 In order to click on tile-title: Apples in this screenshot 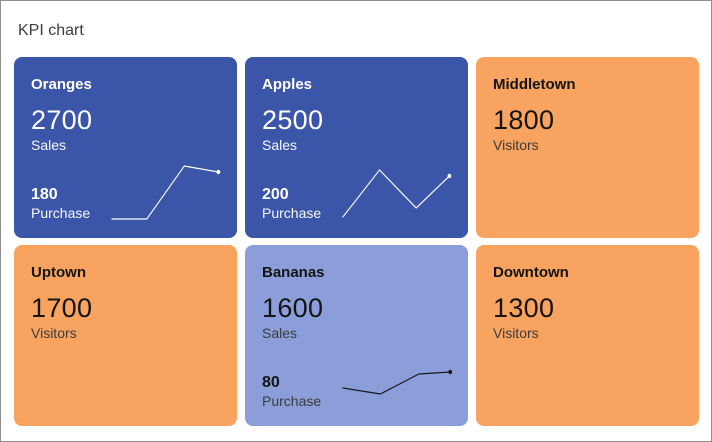, I will do `click(287, 84)`.